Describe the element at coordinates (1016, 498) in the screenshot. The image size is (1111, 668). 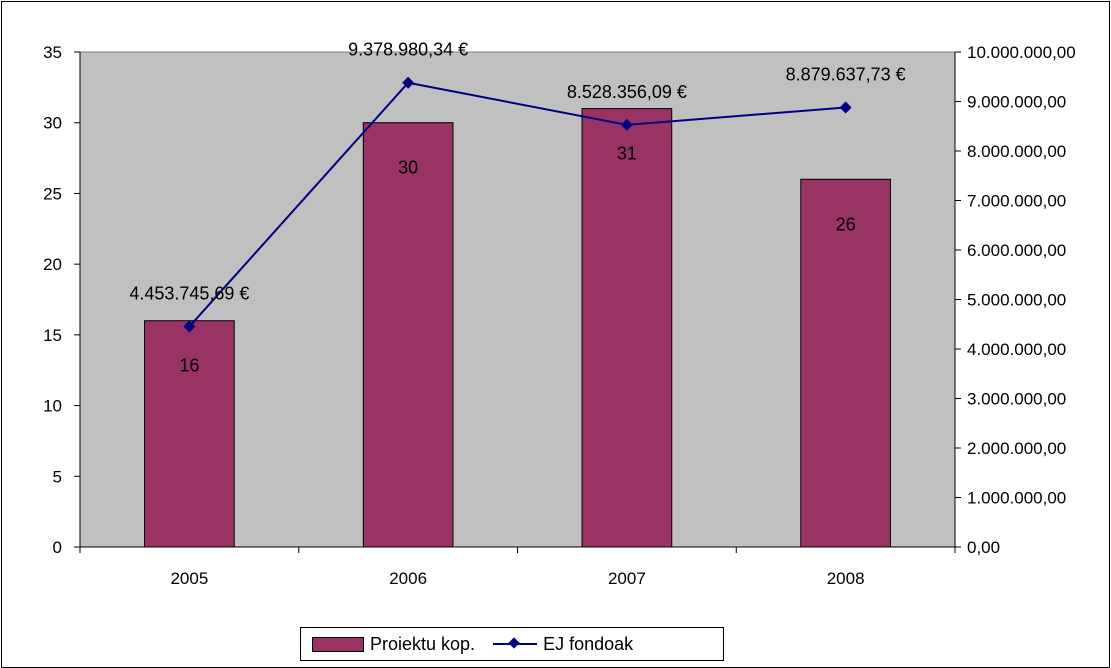
I see `right-axis-tick-label: 1.000.000,00` at that location.